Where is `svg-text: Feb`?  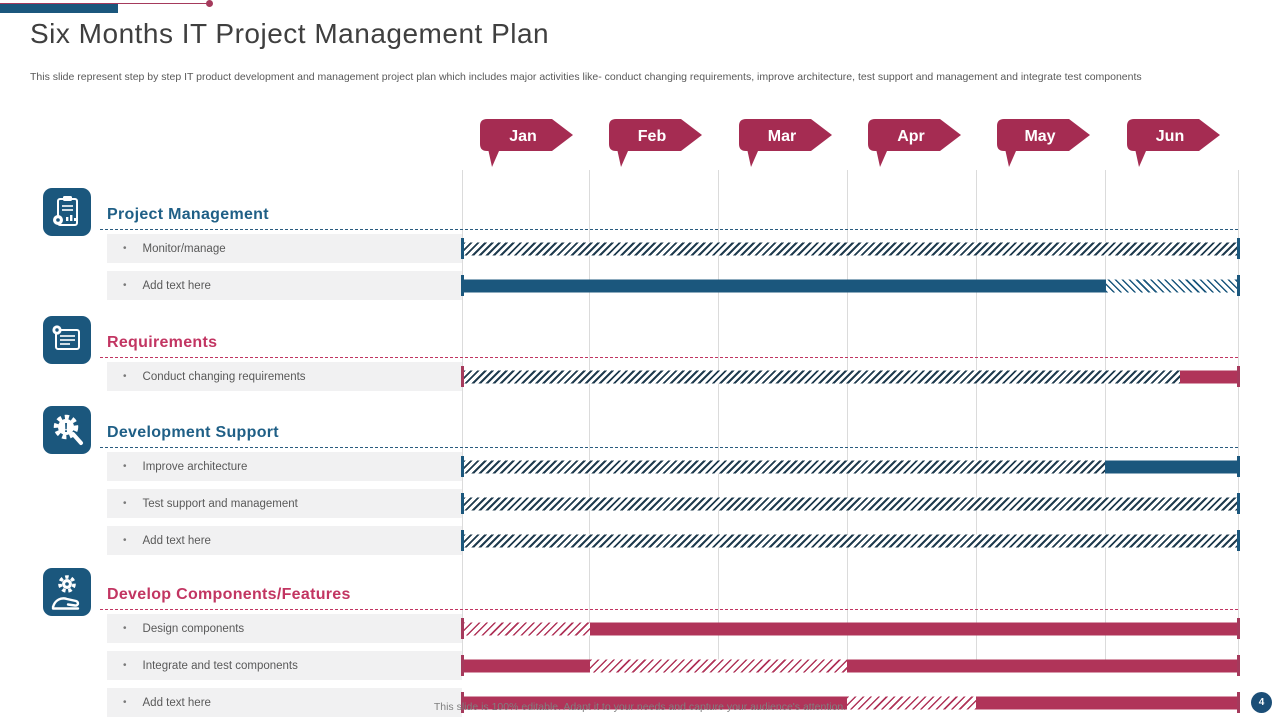
svg-text: Feb is located at coordinates (652, 136).